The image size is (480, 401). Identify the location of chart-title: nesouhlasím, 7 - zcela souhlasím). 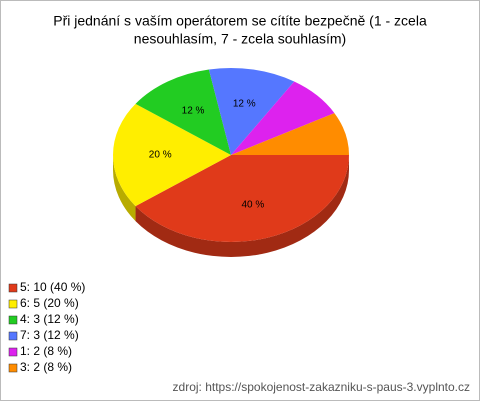
(240, 39).